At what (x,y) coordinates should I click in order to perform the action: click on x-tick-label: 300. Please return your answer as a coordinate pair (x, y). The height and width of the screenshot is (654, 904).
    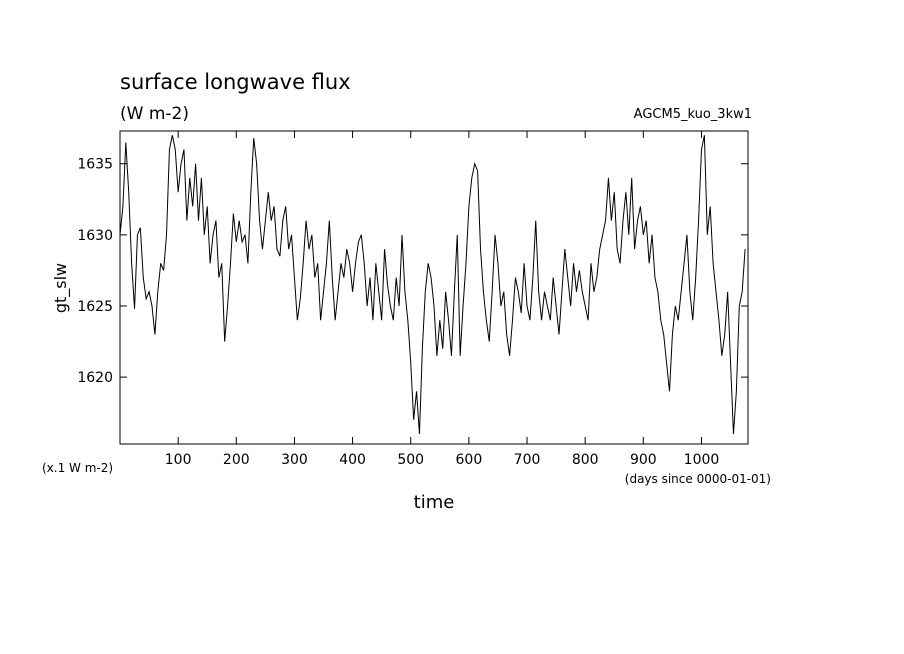
    Looking at the image, I should click on (294, 460).